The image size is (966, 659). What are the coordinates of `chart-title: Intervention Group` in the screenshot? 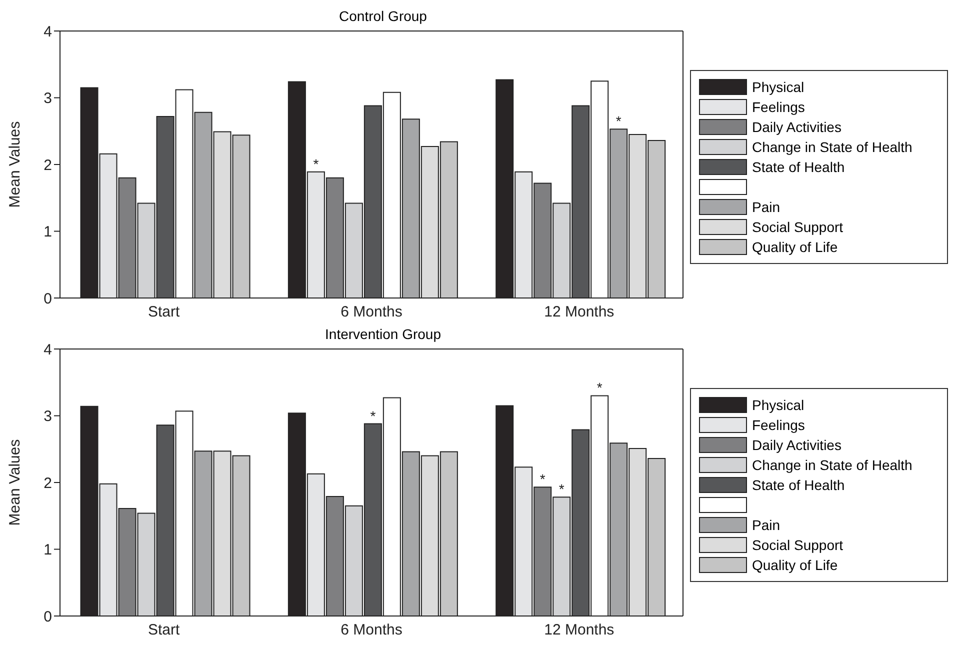 It's located at (383, 334).